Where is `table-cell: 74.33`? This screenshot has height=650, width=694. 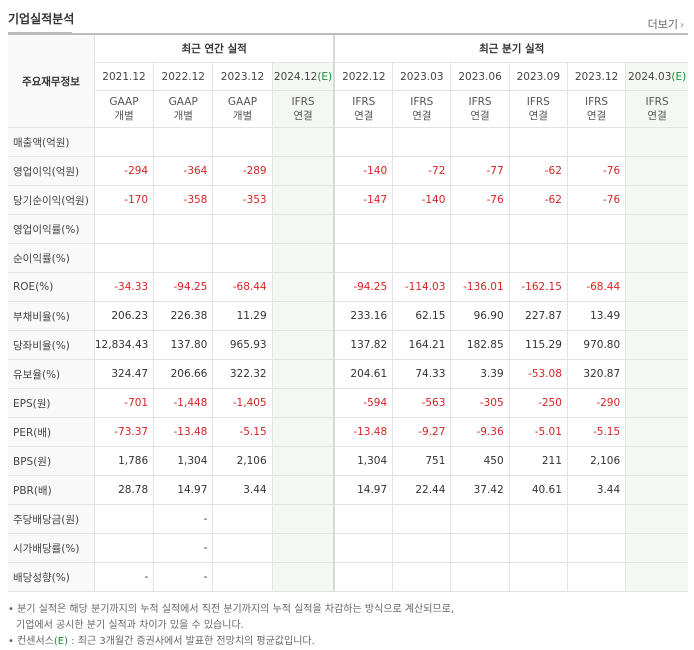 table-cell: 74.33 is located at coordinates (422, 374).